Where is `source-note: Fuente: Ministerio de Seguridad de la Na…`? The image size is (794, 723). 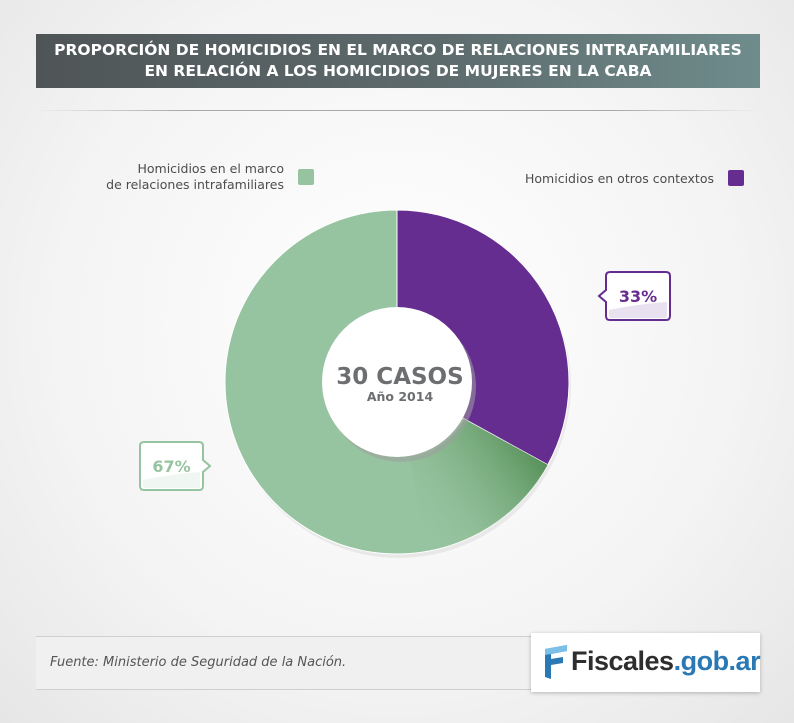
source-note: Fuente: Ministerio de Seguridad de la Na… is located at coordinates (198, 662).